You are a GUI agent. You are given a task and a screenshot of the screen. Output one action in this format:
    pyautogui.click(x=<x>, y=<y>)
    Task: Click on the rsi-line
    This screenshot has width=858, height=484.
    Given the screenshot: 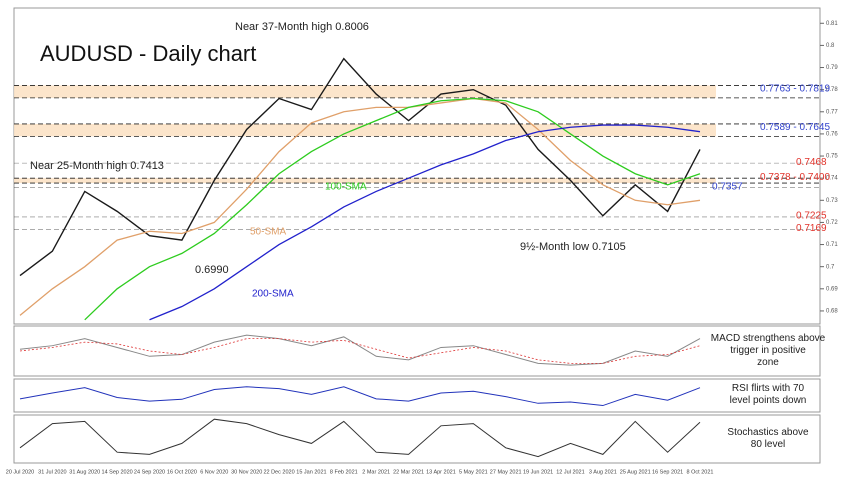 What is the action you would take?
    pyautogui.click(x=360, y=396)
    